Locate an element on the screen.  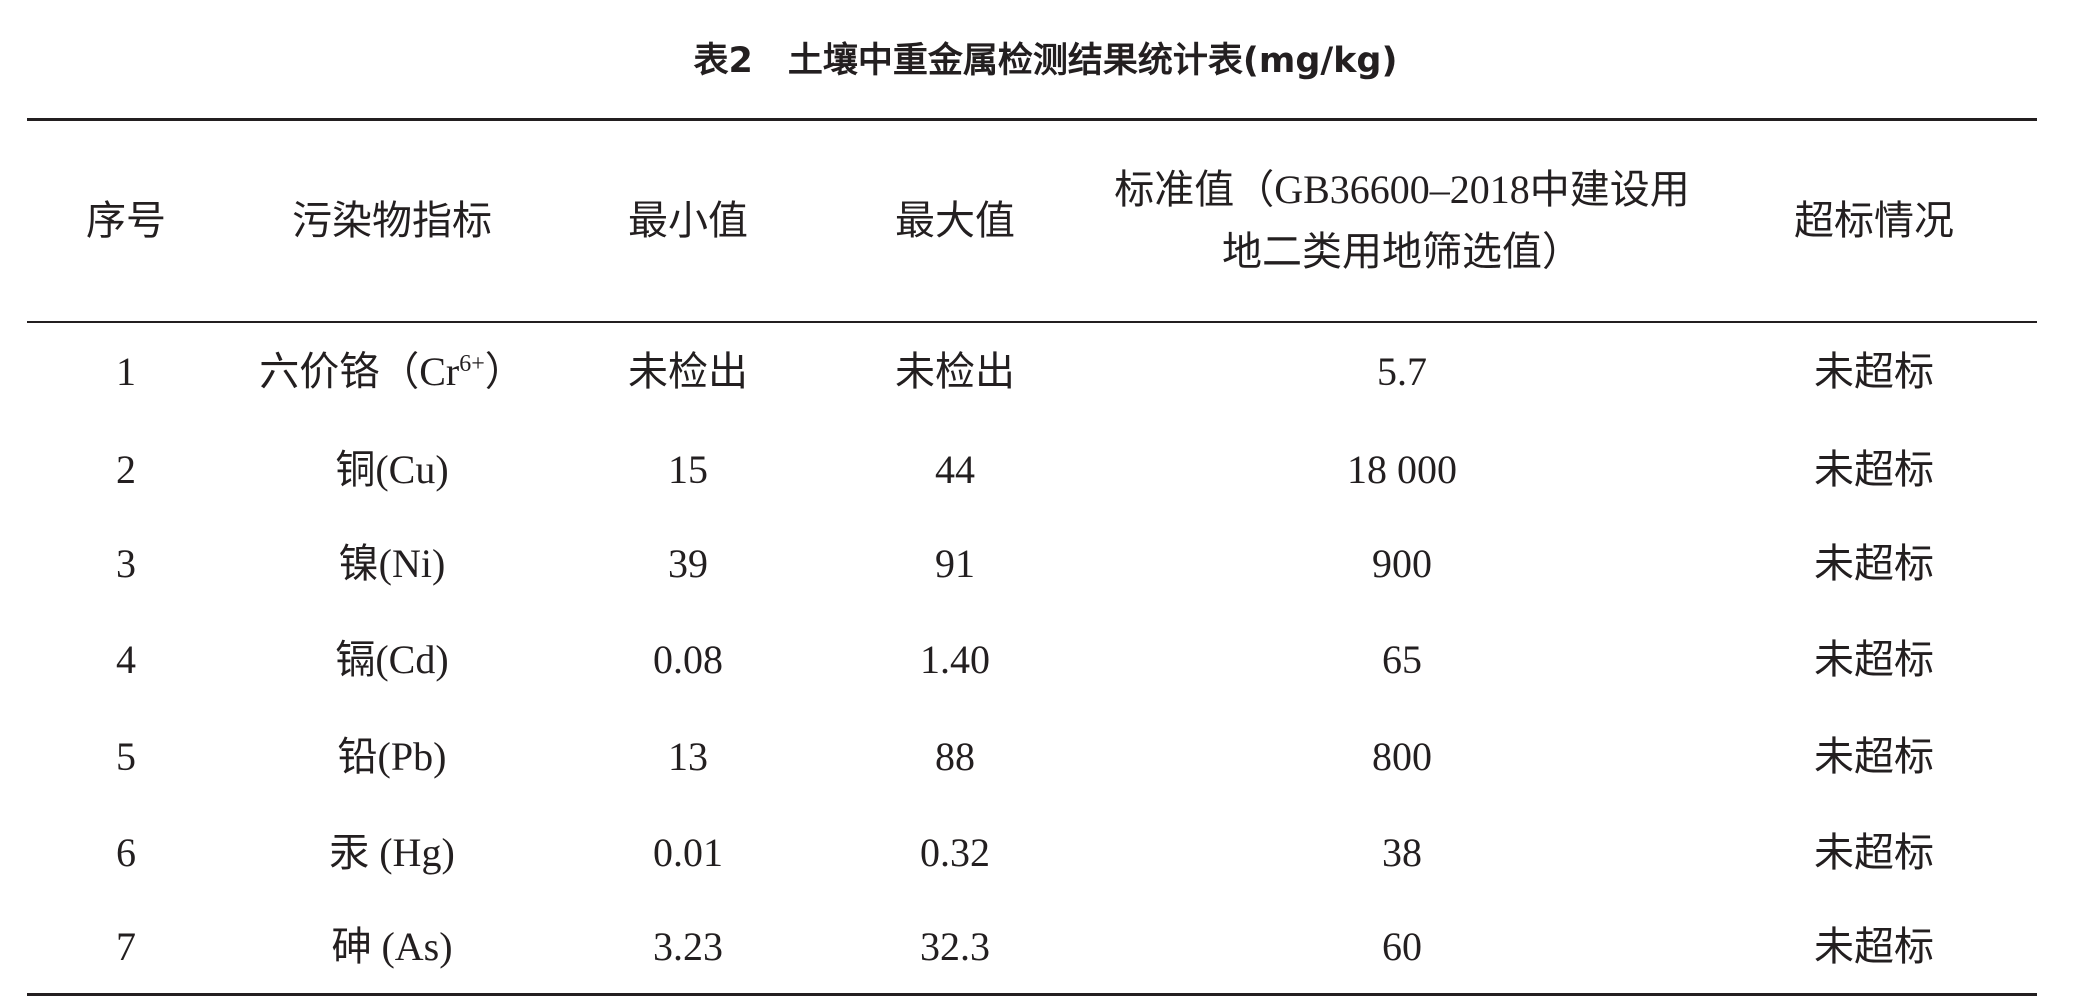
header-cell: 序号 is located at coordinates (126, 220).